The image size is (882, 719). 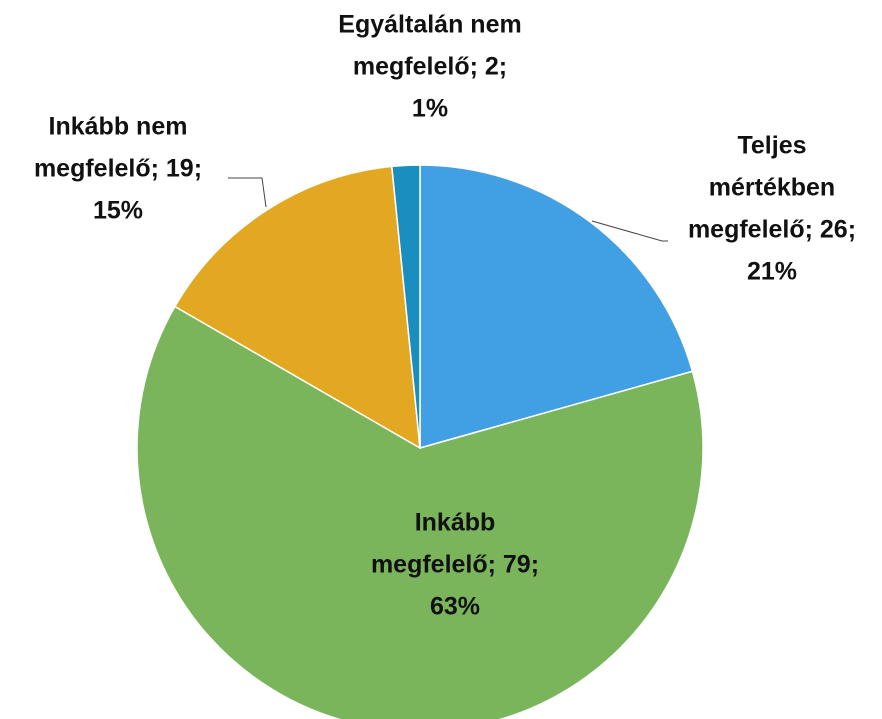 I want to click on data-label: megfelelő; 26;, so click(x=772, y=230).